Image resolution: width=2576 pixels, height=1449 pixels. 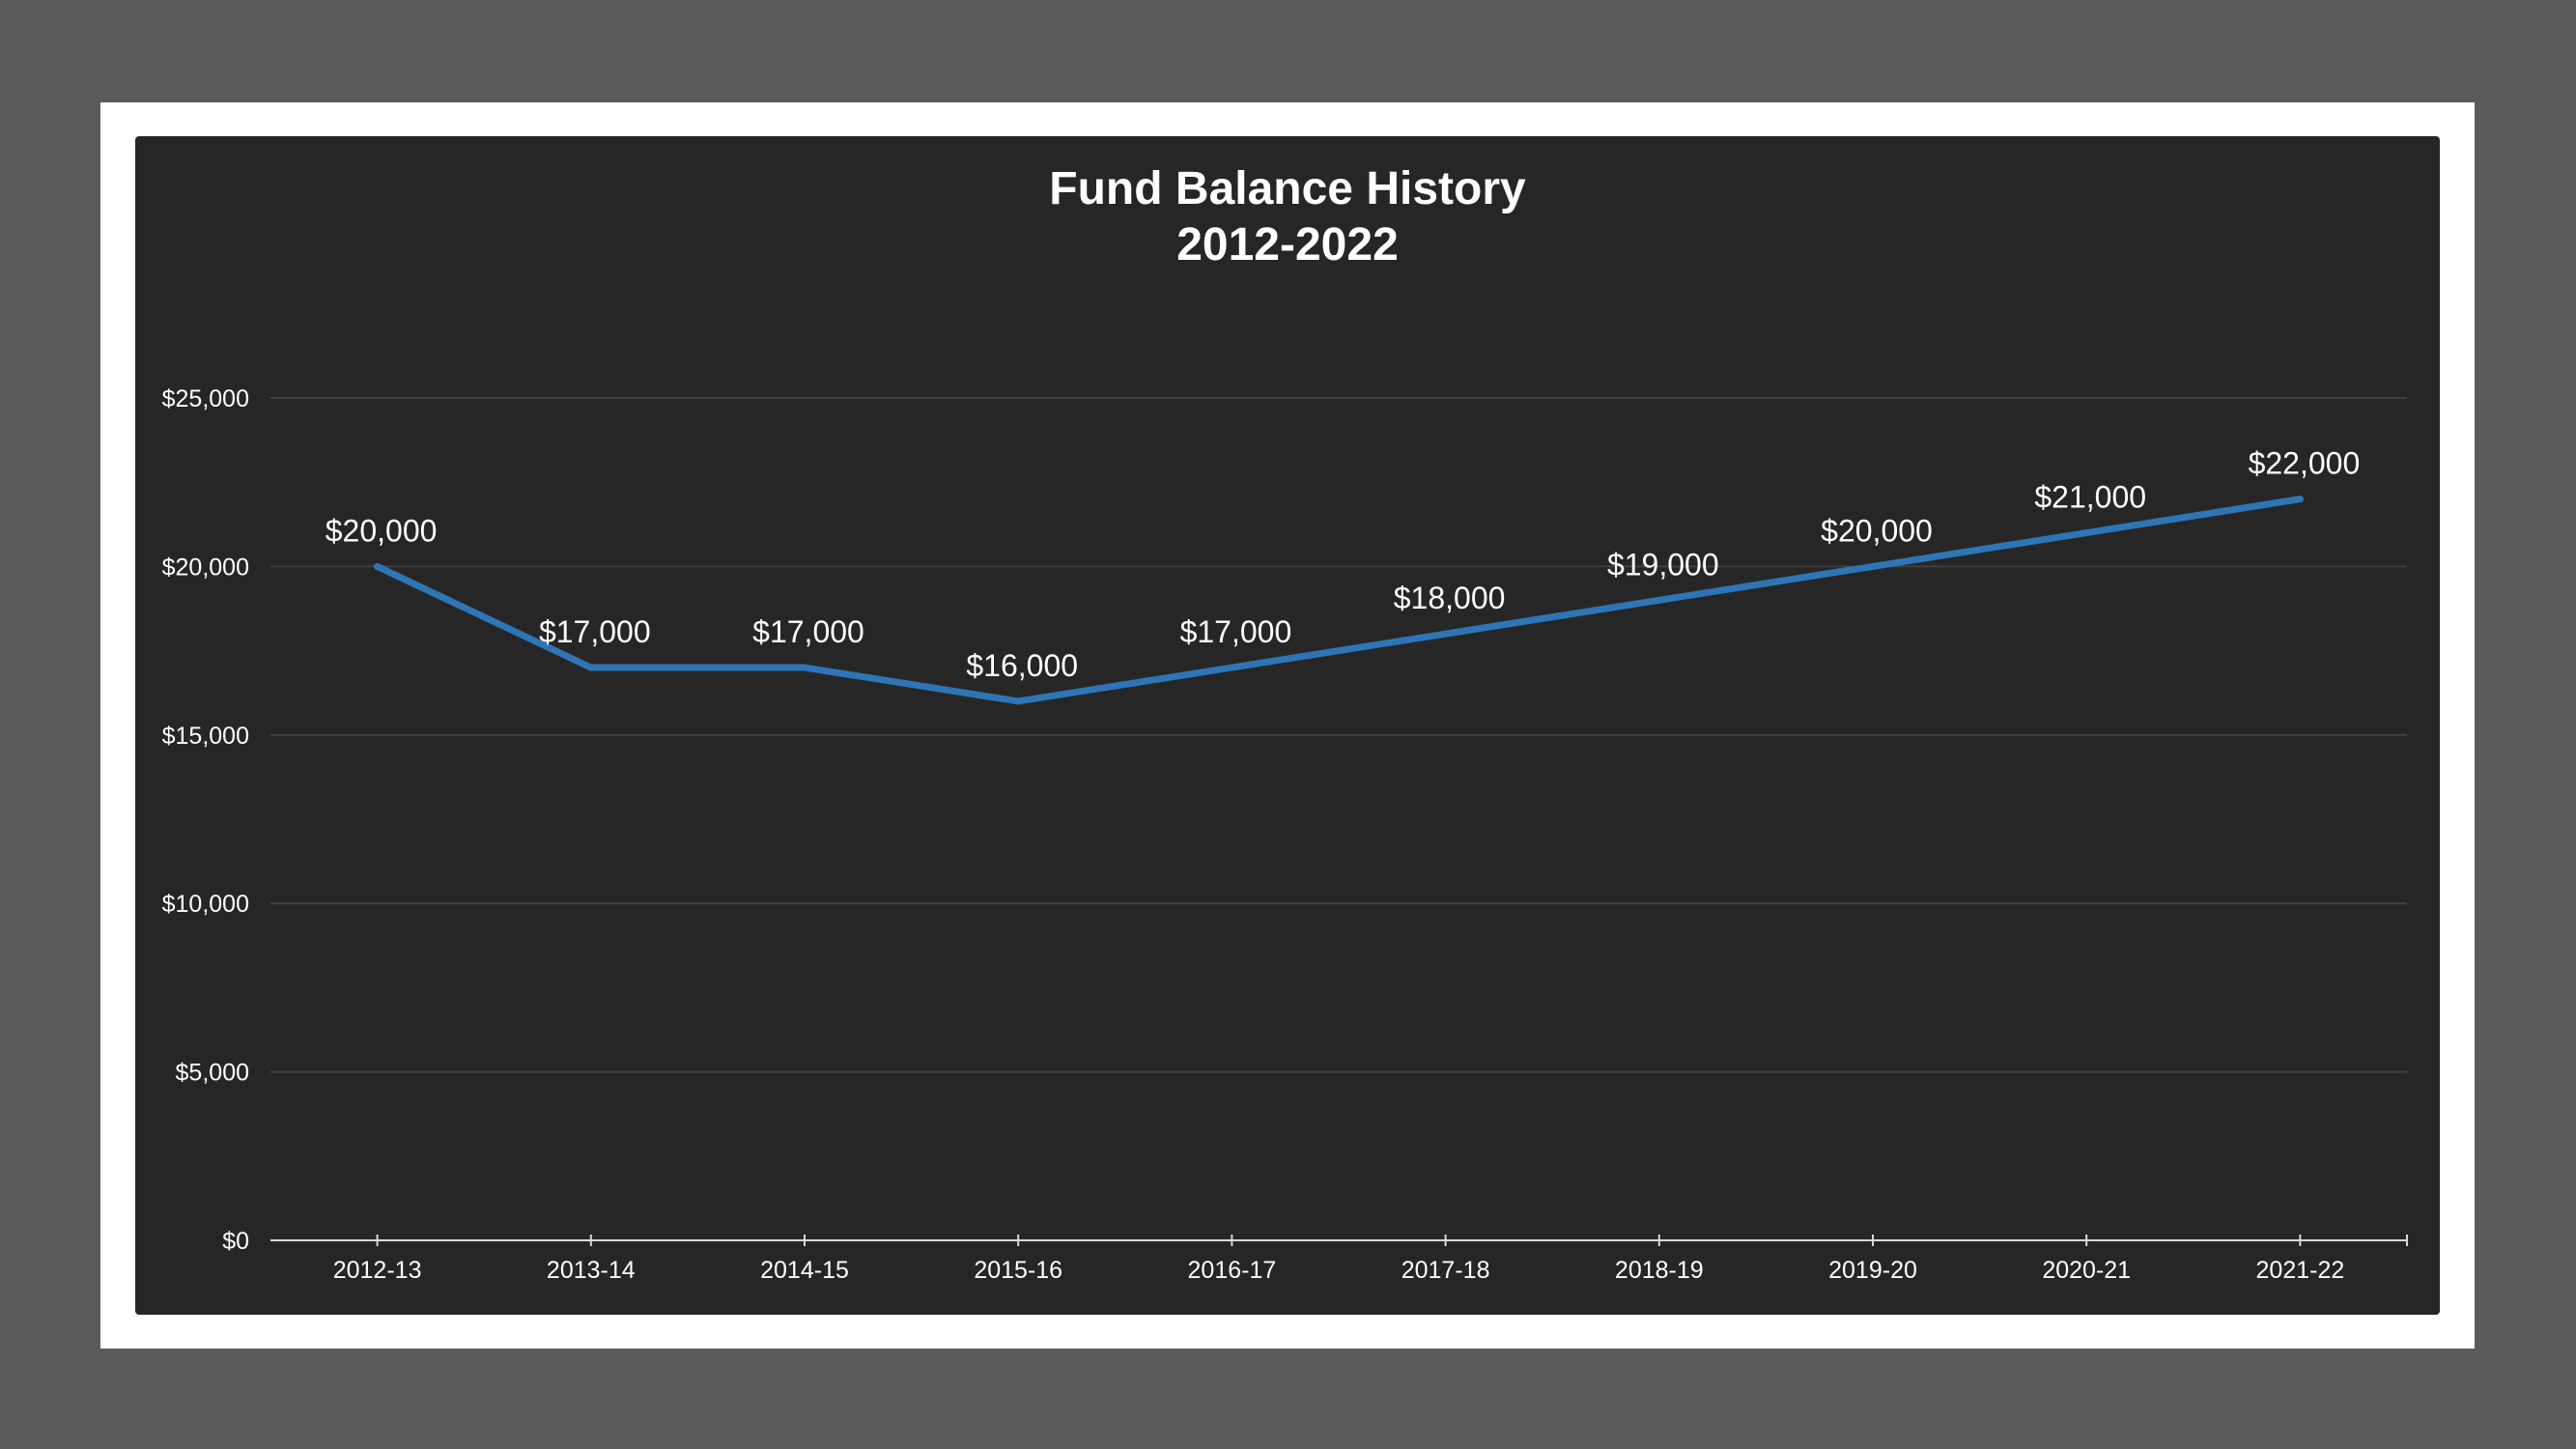 I want to click on x-tick-label: 2013-14, so click(x=591, y=1270).